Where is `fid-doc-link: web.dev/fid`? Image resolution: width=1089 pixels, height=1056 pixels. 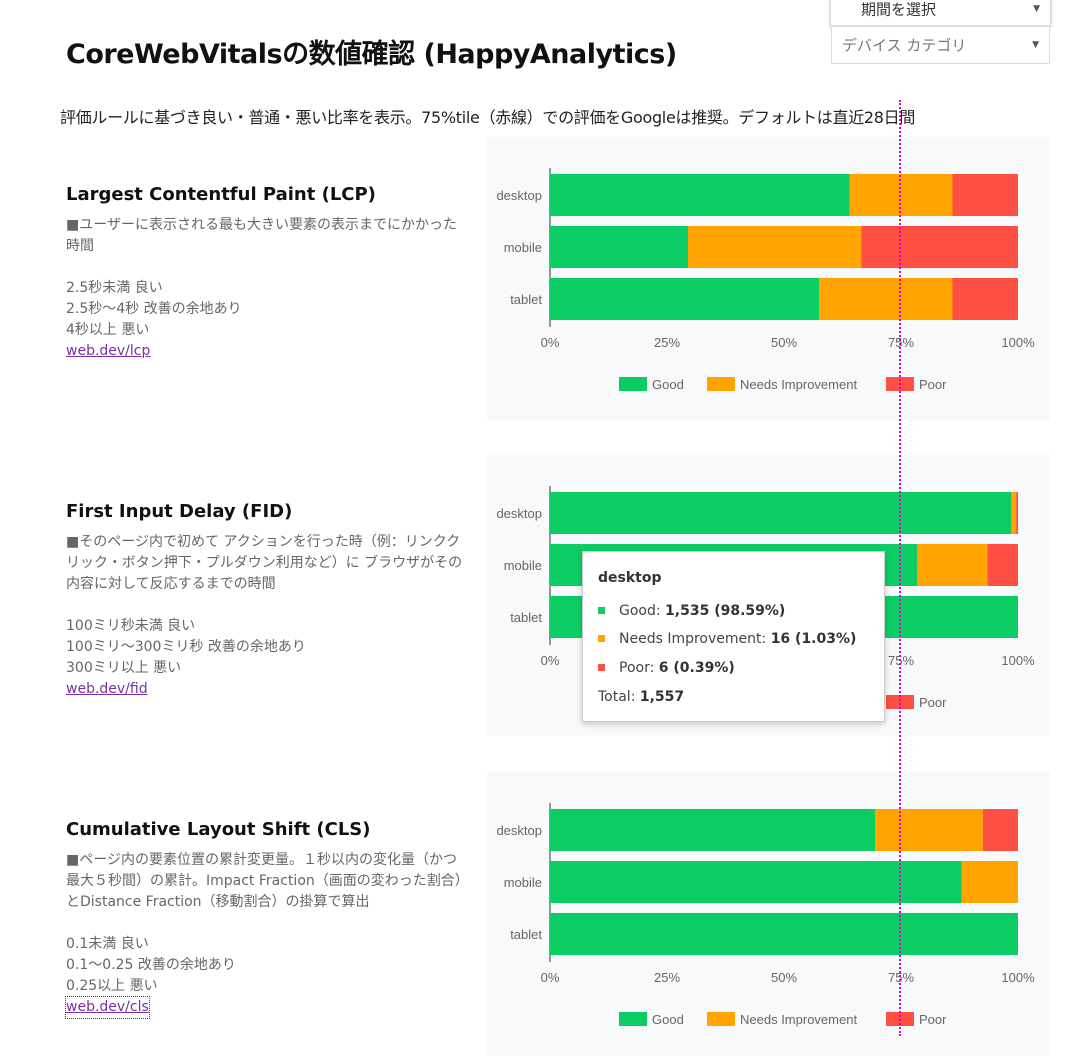
fid-doc-link: web.dev/fid is located at coordinates (107, 689).